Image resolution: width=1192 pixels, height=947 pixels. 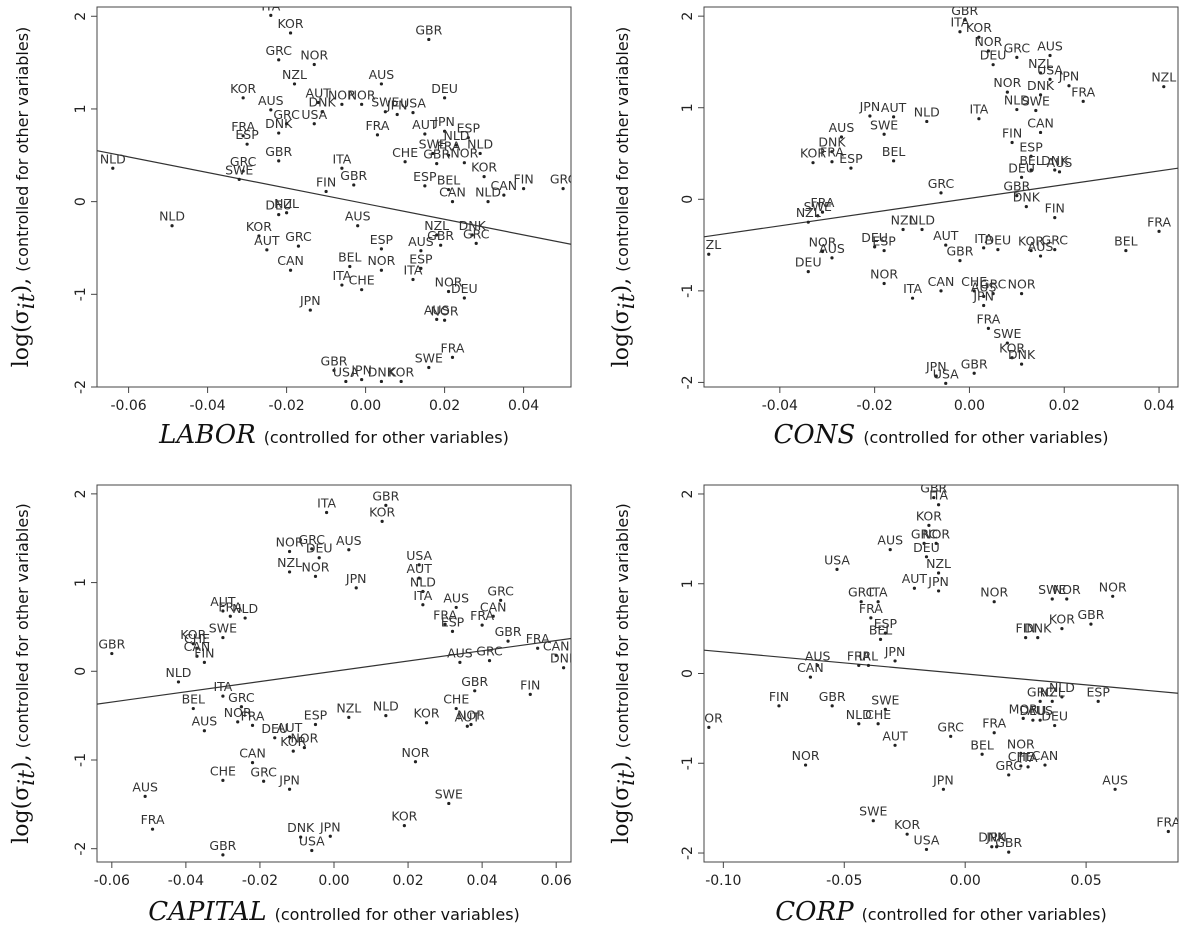 I want to click on y-tick-label: 2, so click(x=688, y=494).